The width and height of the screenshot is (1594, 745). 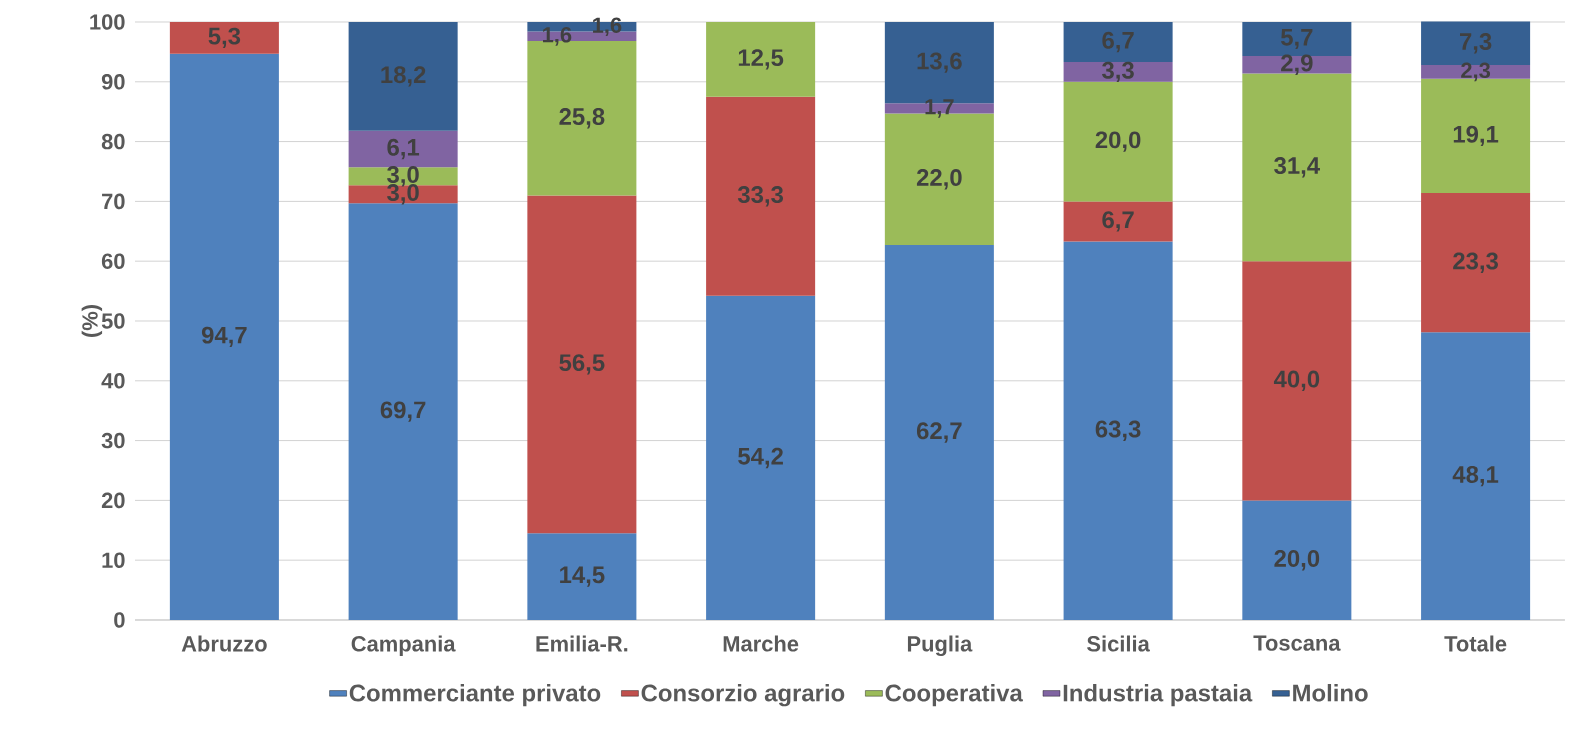 I want to click on legend-label: Cooperativa, so click(x=954, y=695).